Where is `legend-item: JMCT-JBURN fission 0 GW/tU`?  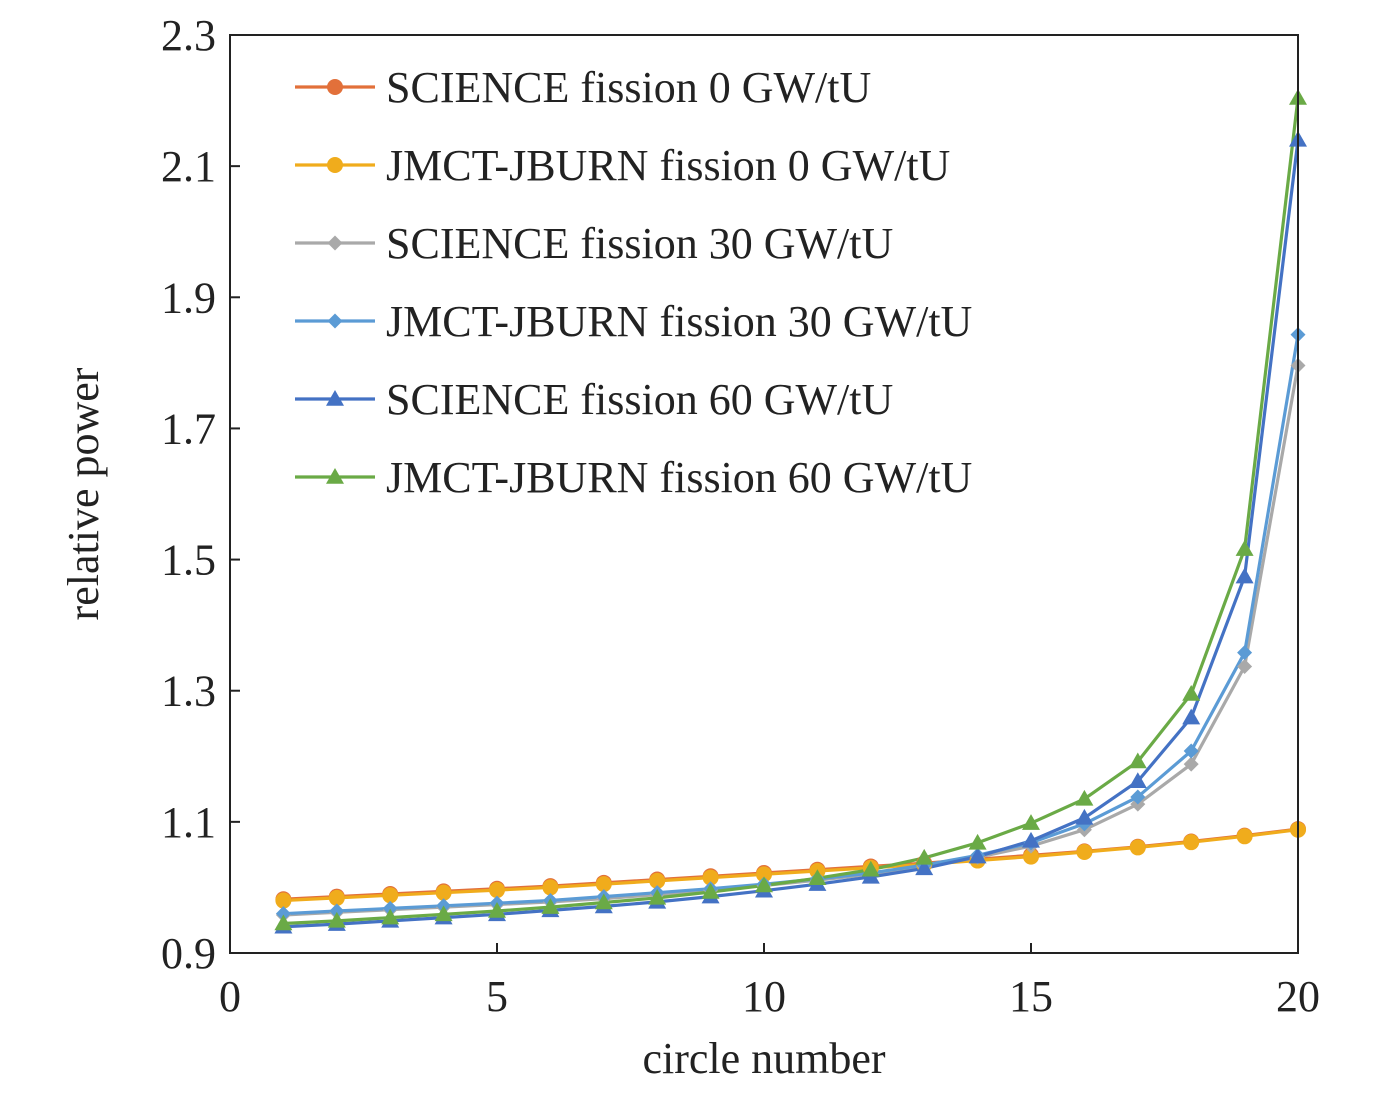 legend-item: JMCT-JBURN fission 0 GW/tU is located at coordinates (622, 165).